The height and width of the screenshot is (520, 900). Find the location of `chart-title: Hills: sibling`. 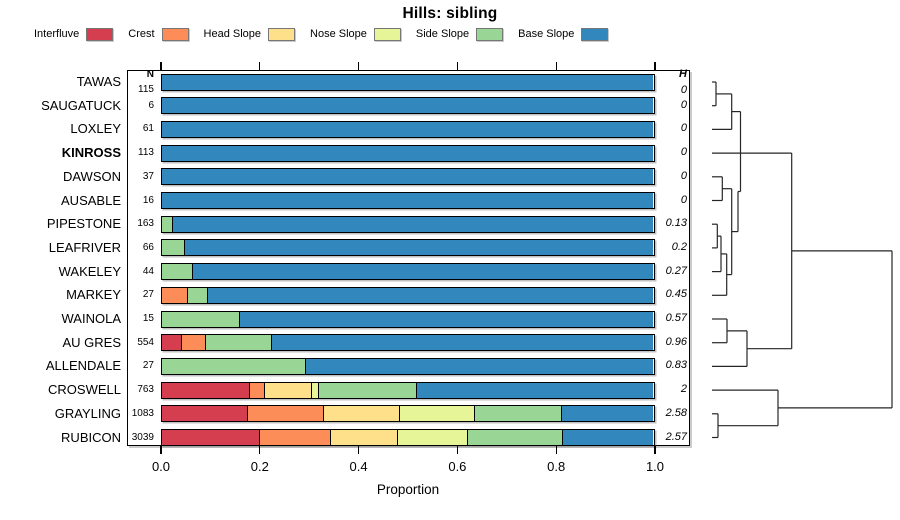

chart-title: Hills: sibling is located at coordinates (450, 13).